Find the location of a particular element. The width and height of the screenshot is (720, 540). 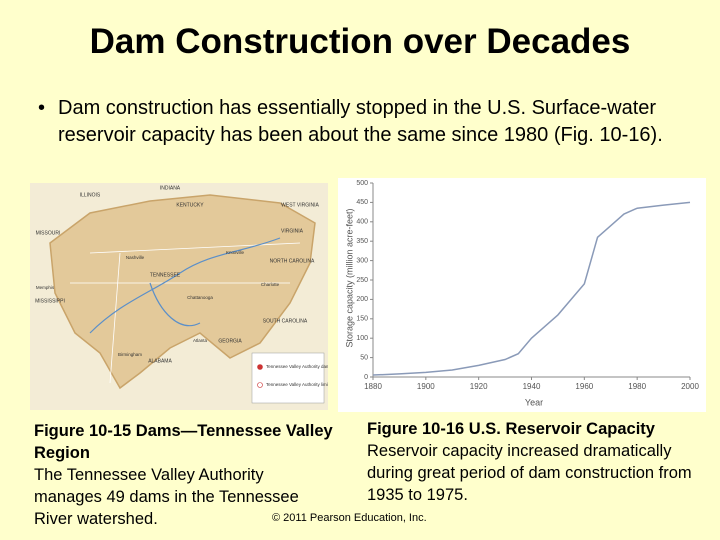

legend-label: Tennessee Valley Authority limits is located at coordinates (297, 384).